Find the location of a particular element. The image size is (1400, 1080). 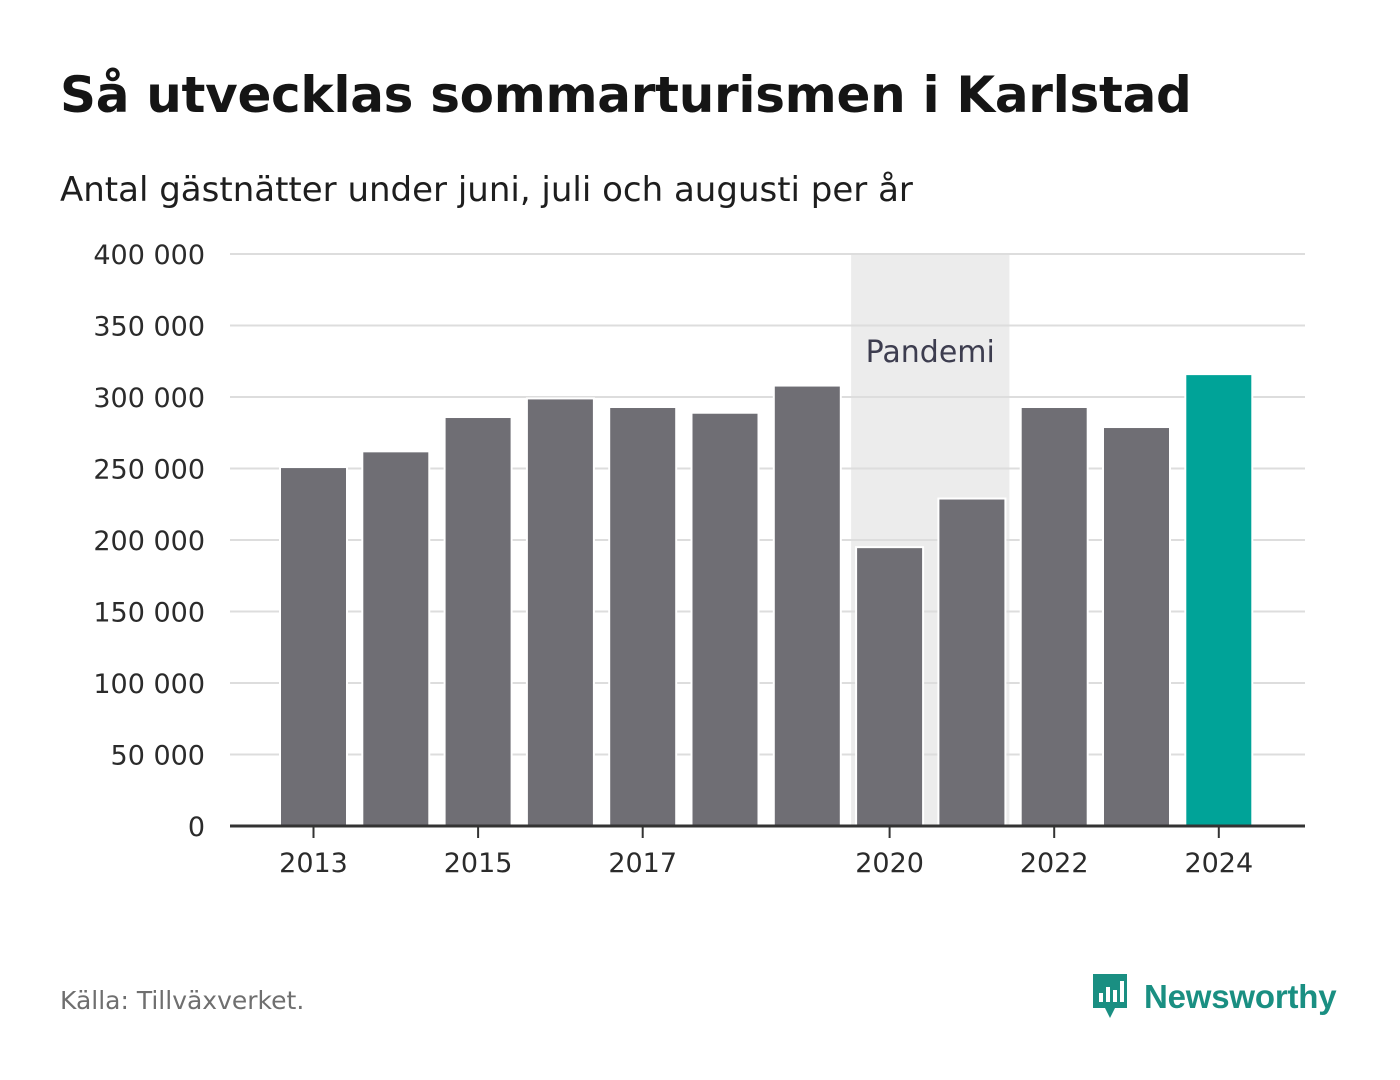

y-tick-label: 150 000 is located at coordinates (149, 613).